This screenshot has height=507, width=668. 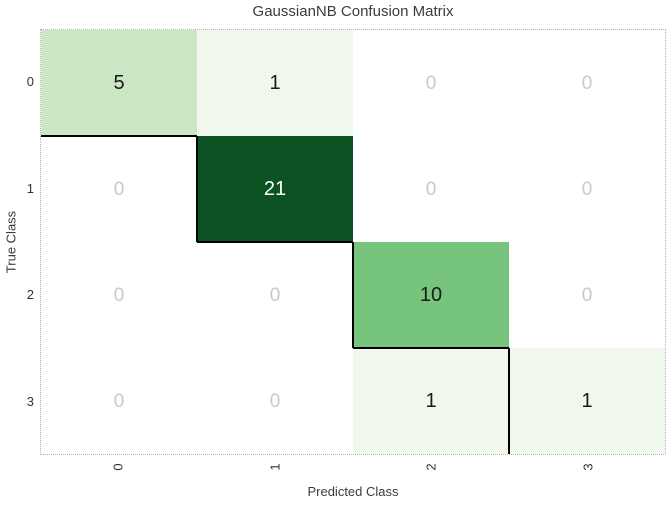 I want to click on x-axis-label: Predicted Class, so click(x=353, y=491).